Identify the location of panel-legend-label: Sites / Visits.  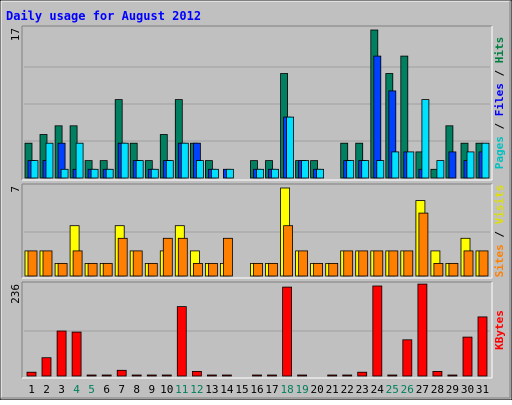
(499, 231).